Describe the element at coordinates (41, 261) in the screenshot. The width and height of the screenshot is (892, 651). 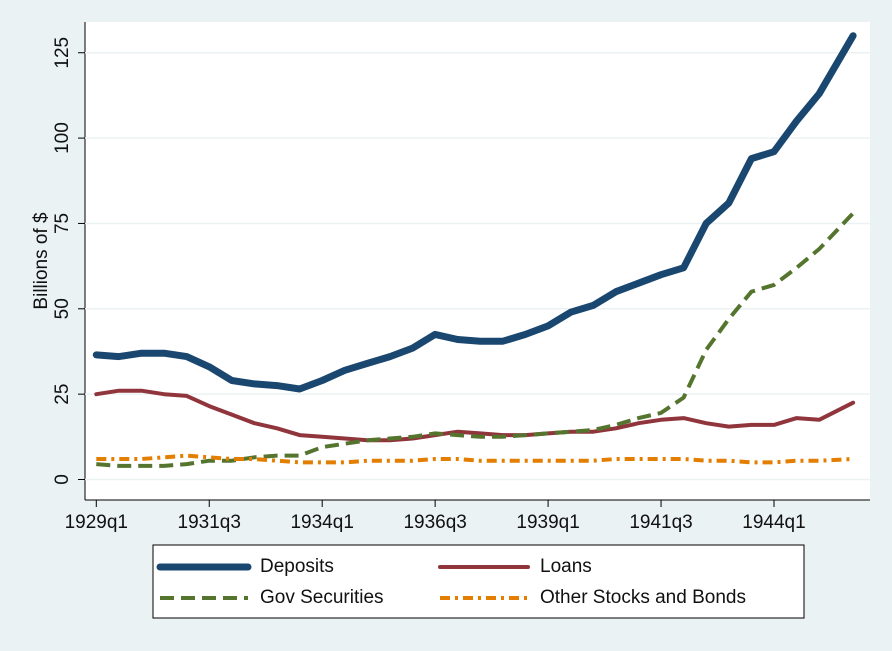
I see `y-axis-label: Billions of $` at that location.